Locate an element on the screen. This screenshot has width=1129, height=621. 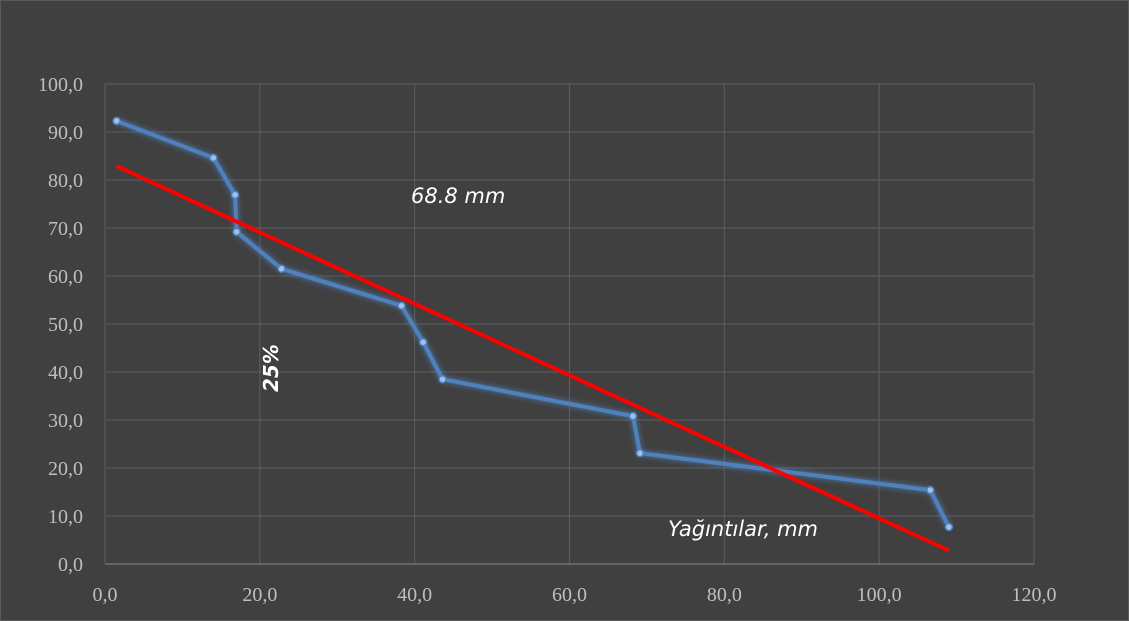
x-tick-label: 0,0 is located at coordinates (105, 595).